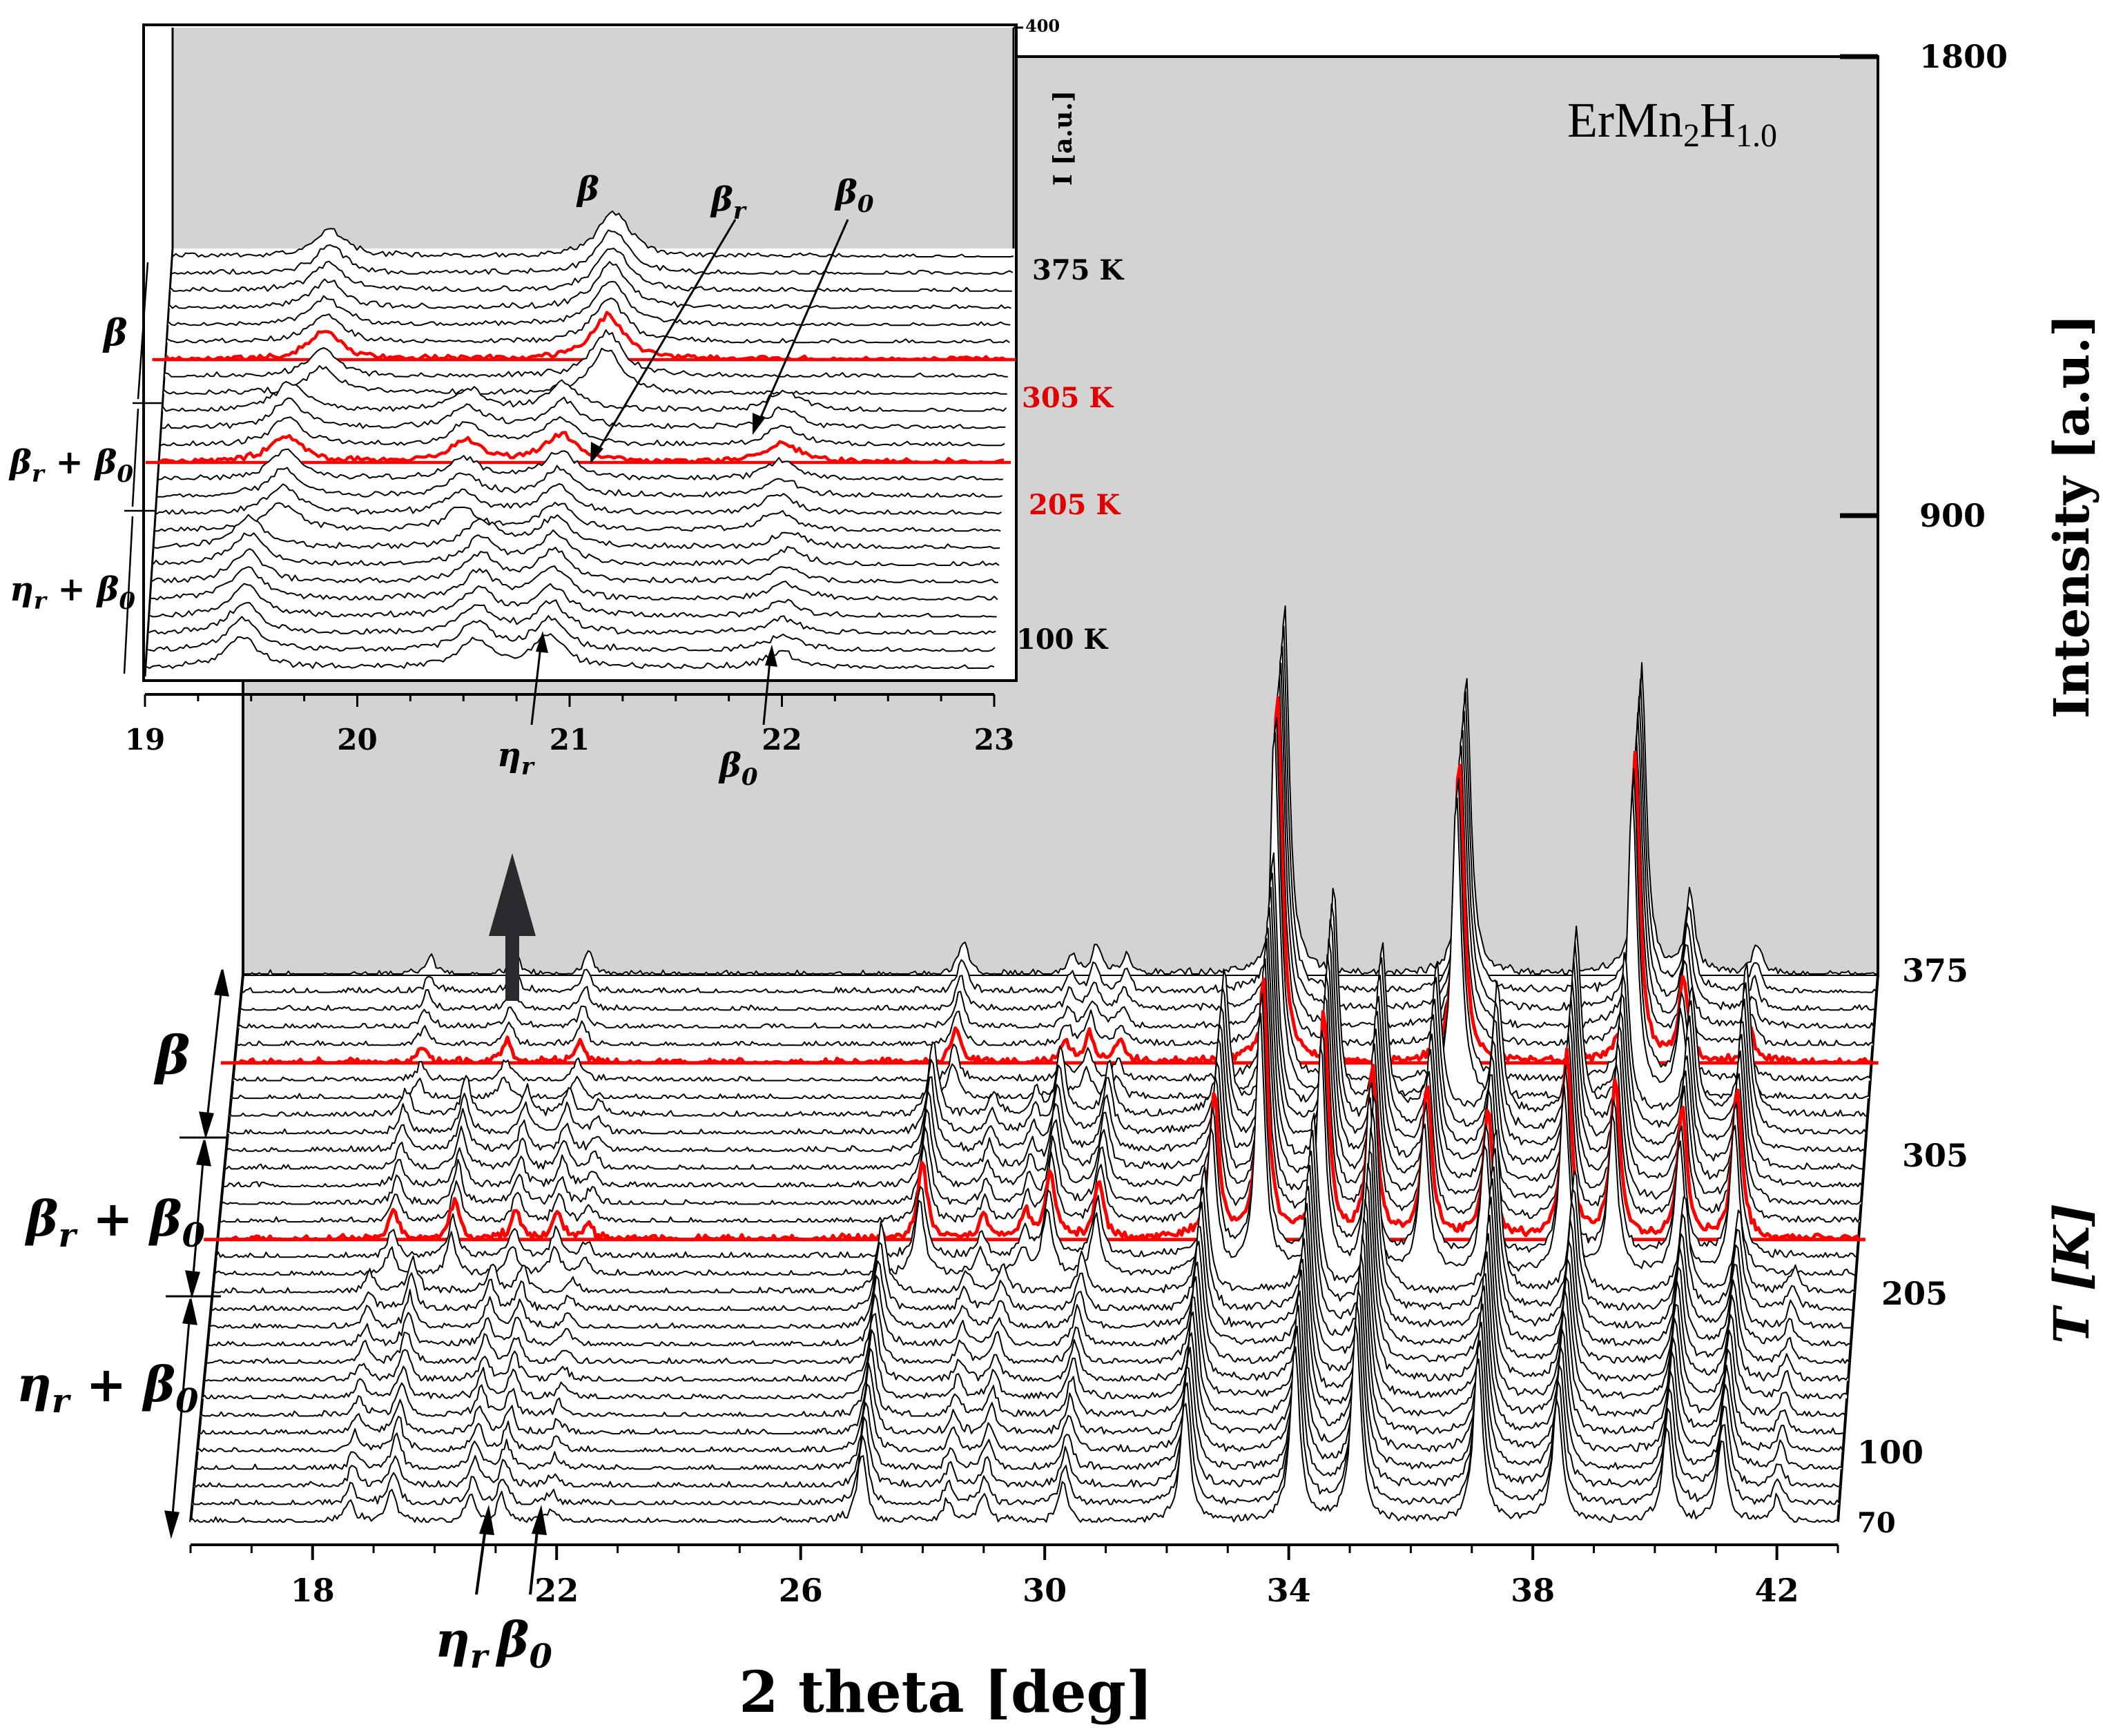 This screenshot has height=1736, width=2103. I want to click on inset-ann-arrow-eta-r, so click(536, 682).